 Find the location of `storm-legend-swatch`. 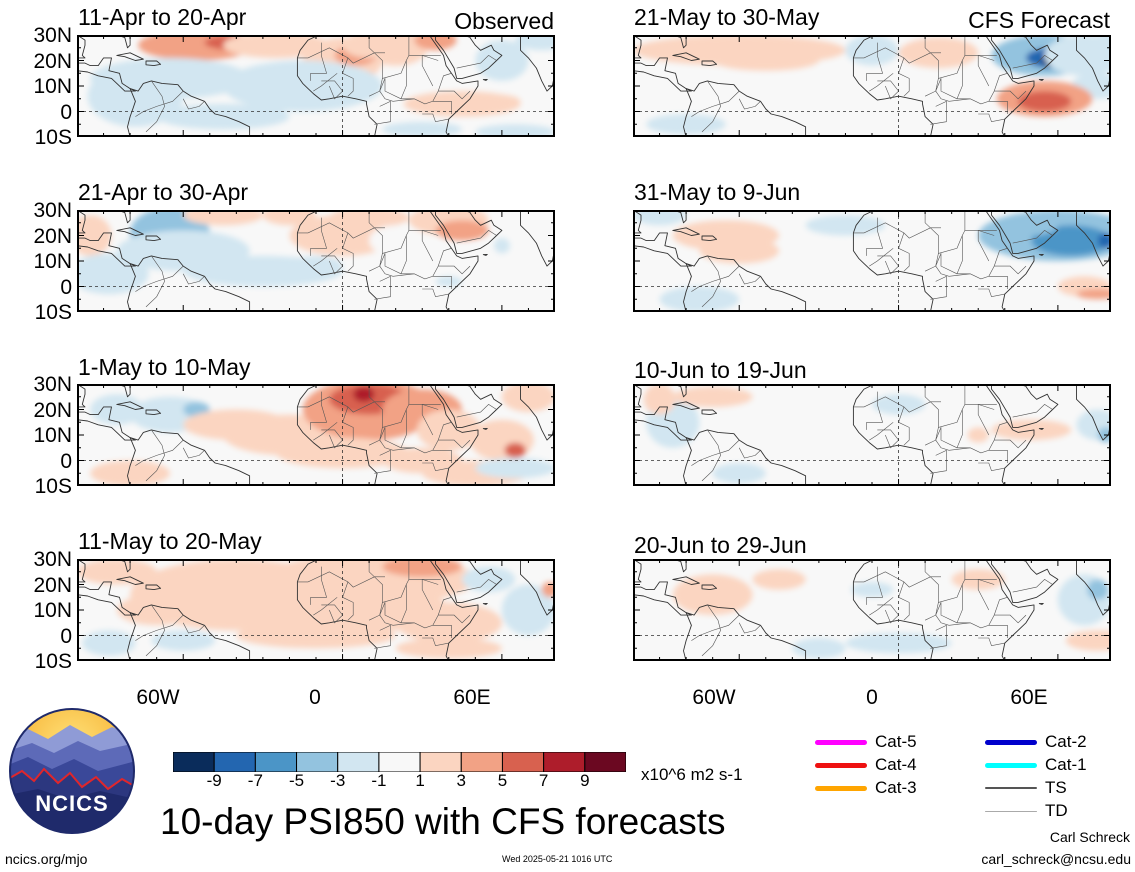

storm-legend-swatch is located at coordinates (841, 788).